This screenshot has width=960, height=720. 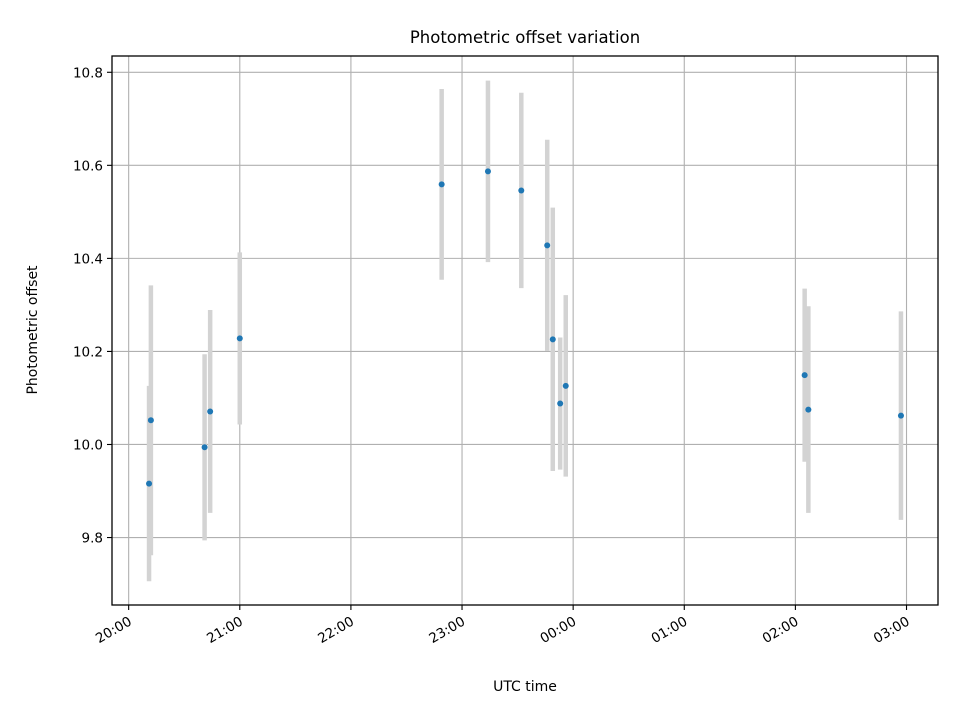 I want to click on y-tick-label: 10.4, so click(x=88, y=259).